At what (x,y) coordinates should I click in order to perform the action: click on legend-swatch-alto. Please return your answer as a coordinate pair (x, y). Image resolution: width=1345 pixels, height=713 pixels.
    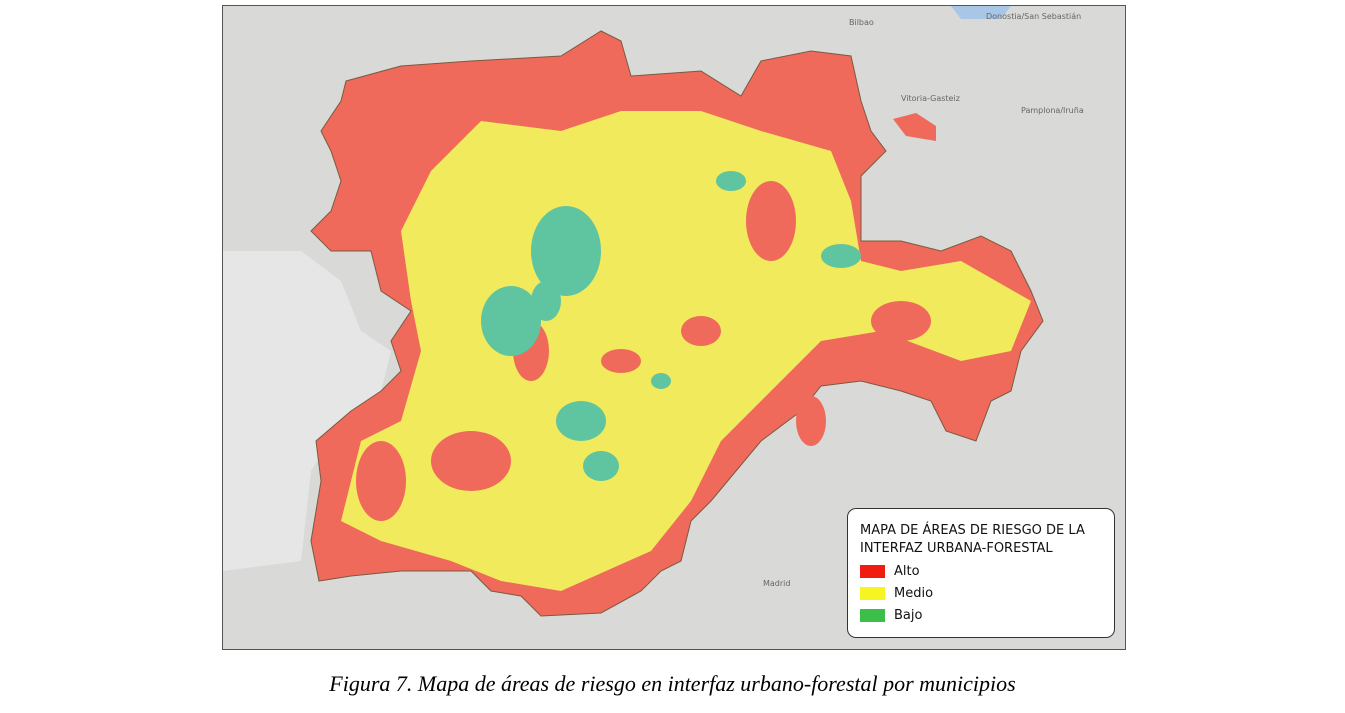
    Looking at the image, I should click on (872, 571).